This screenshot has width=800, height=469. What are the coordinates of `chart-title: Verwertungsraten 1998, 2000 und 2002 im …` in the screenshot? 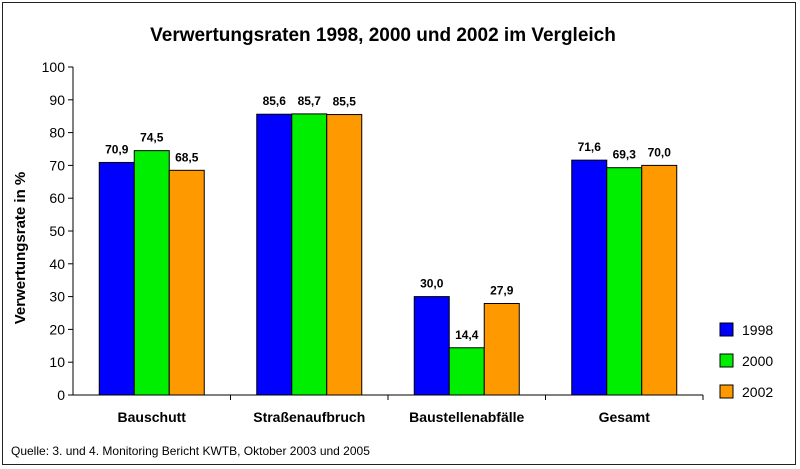 It's located at (383, 35).